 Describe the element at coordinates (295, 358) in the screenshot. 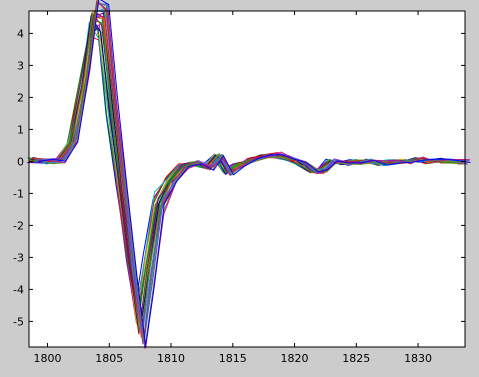

I see `x-tick-label: 1820` at that location.